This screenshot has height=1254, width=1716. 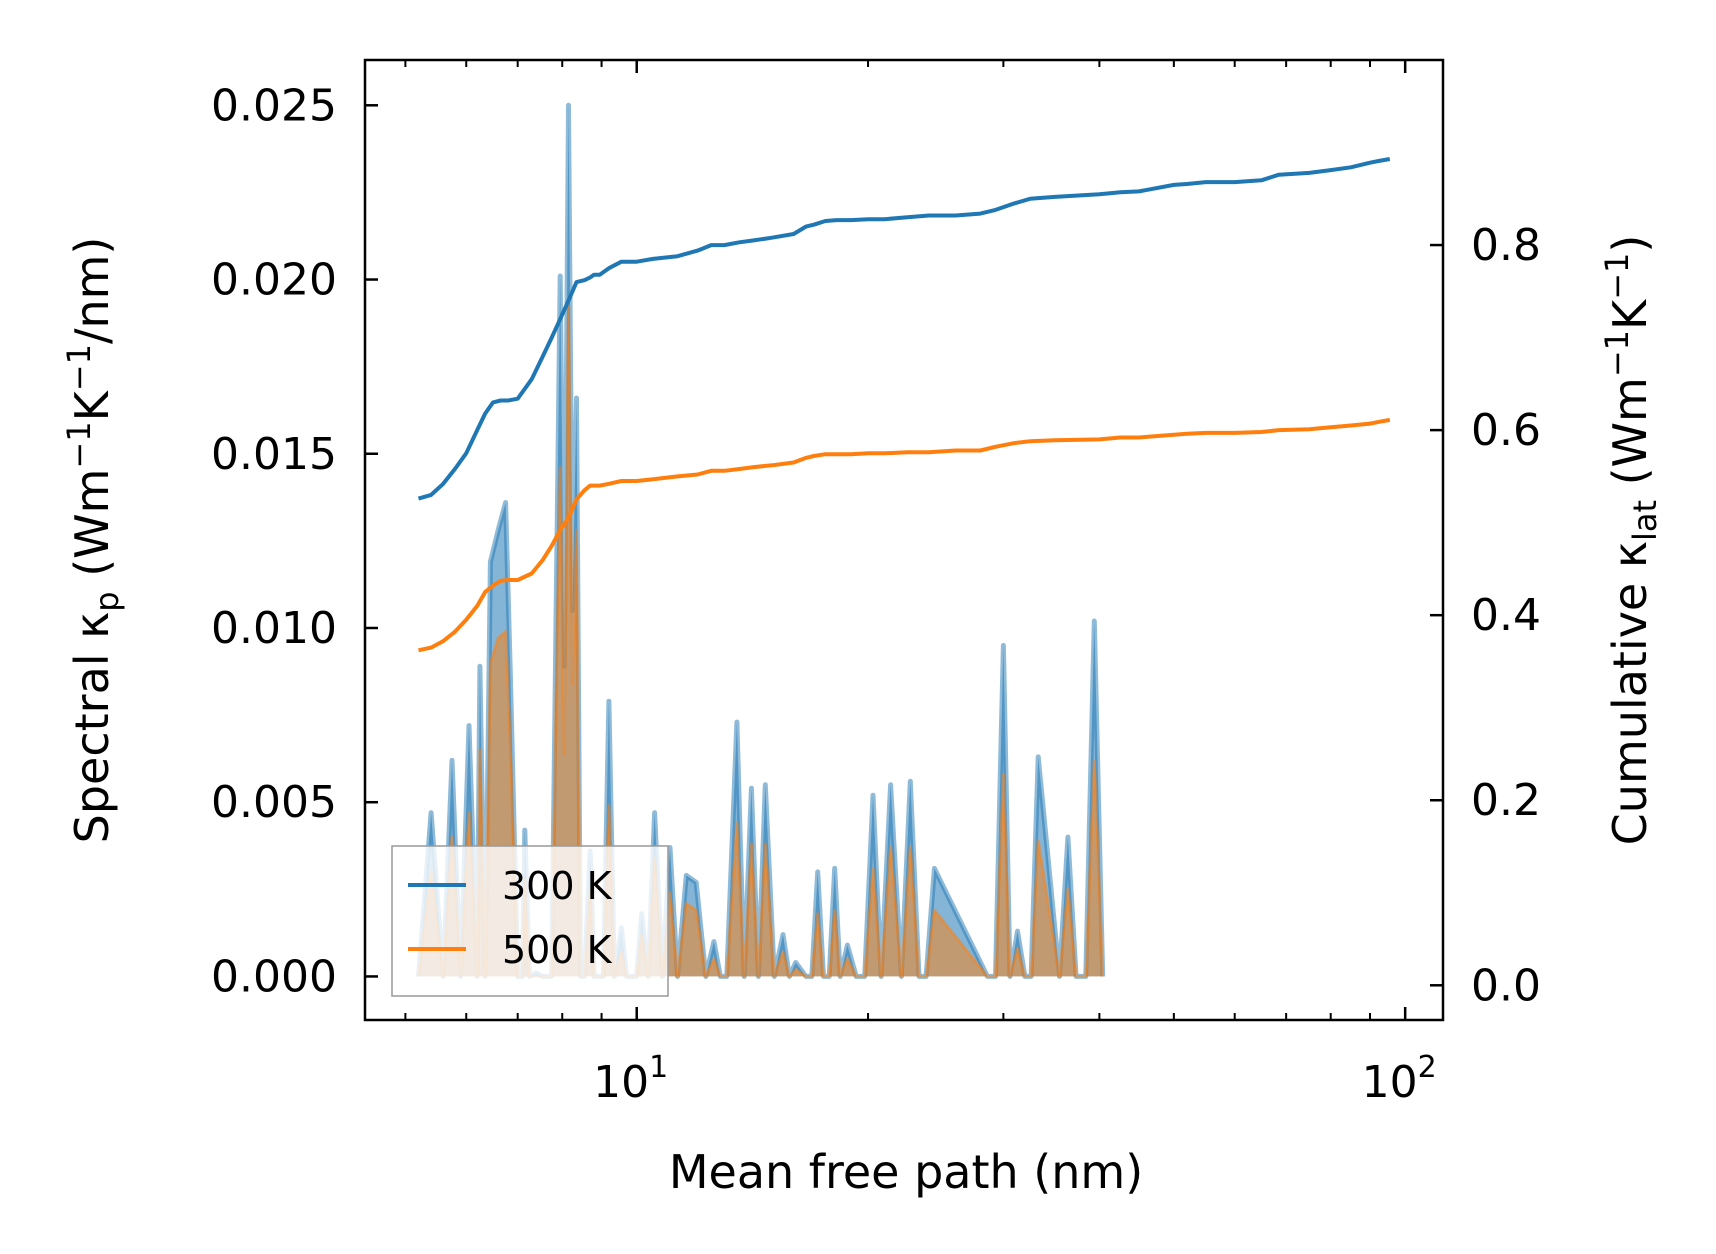 What do you see at coordinates (1506, 985) in the screenshot?
I see `y-right-tick-label: 0.0` at bounding box center [1506, 985].